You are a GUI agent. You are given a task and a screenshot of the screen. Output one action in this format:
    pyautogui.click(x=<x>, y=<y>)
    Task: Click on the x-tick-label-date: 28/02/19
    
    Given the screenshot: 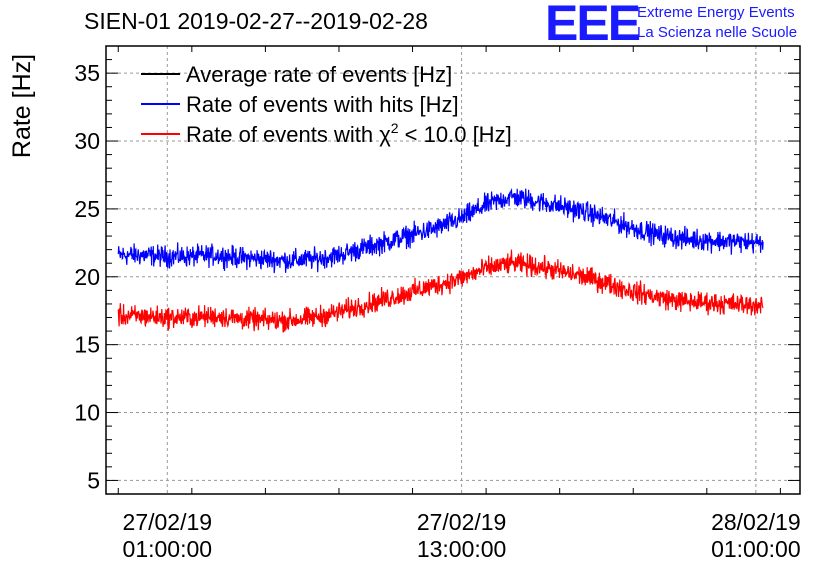 What is the action you would take?
    pyautogui.click(x=756, y=522)
    